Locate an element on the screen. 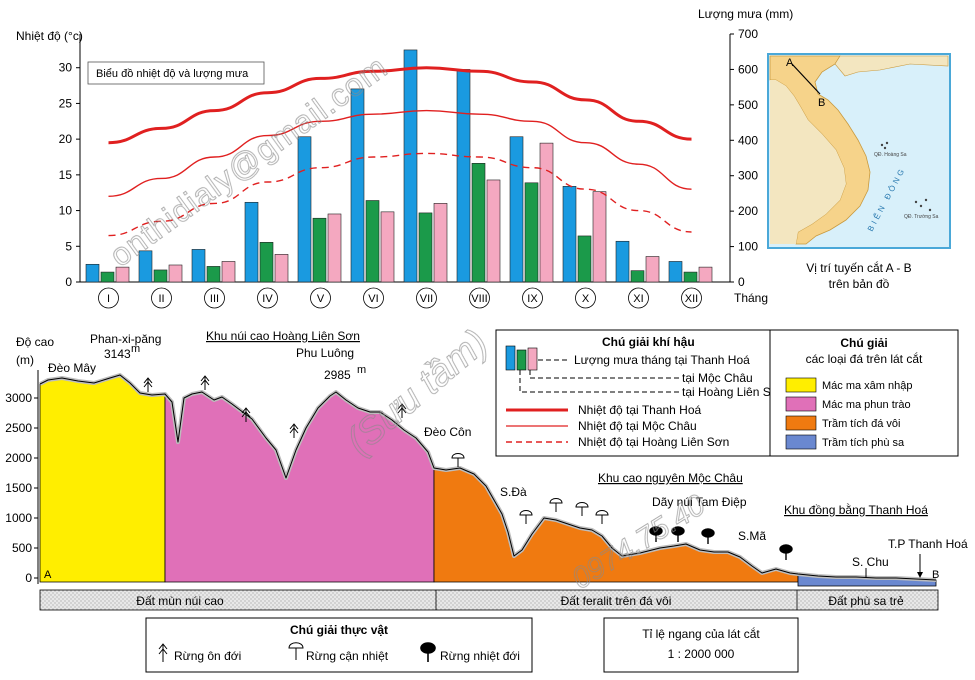 Image resolution: width=975 pixels, height=680 pixels. vegetation-legend-box is located at coordinates (339, 645).